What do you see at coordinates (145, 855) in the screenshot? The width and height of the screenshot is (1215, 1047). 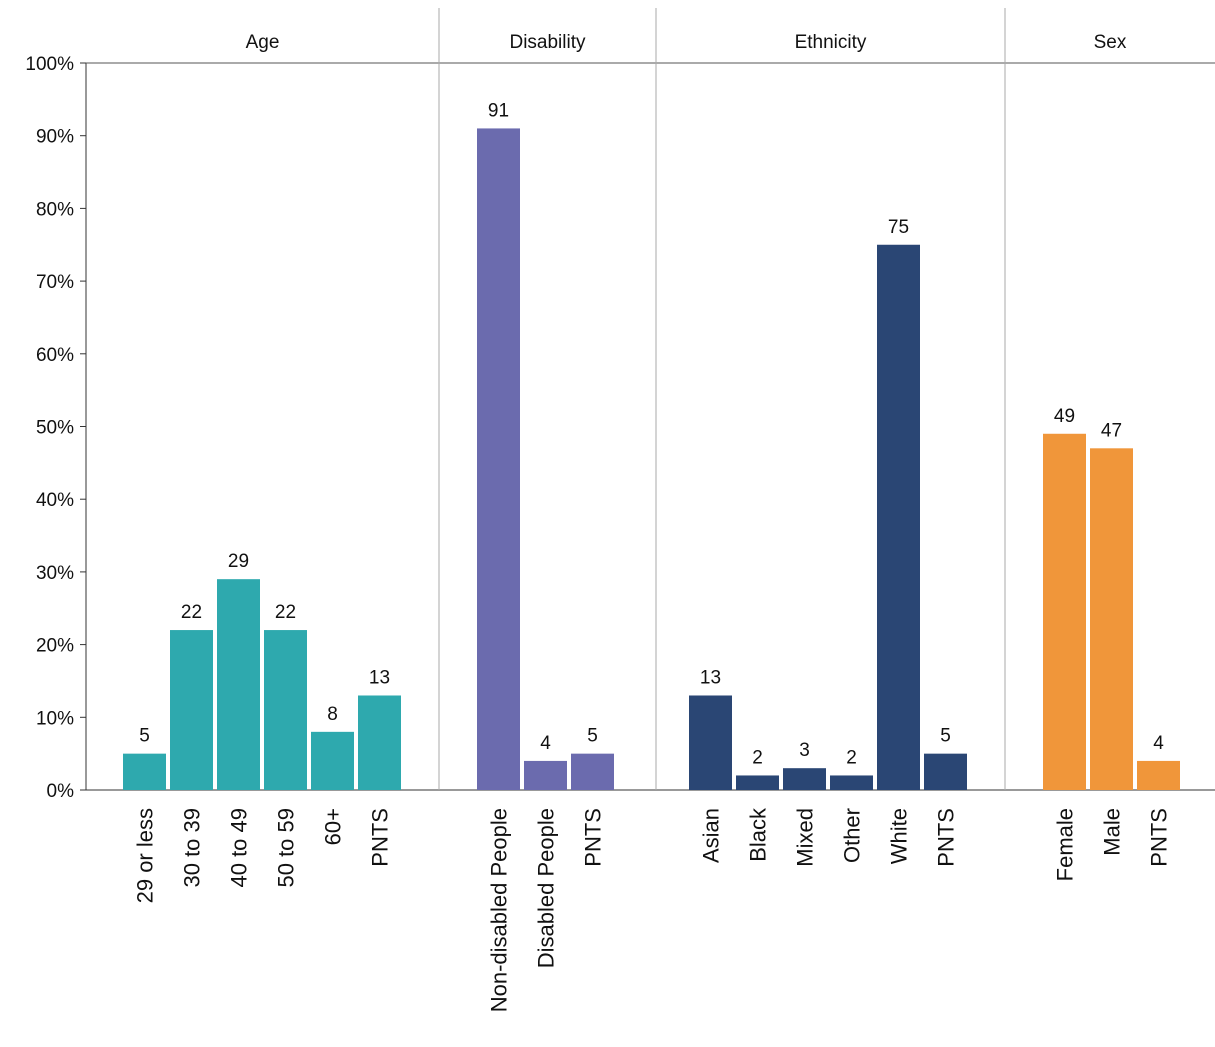 I see `category-label: 29 or less` at bounding box center [145, 855].